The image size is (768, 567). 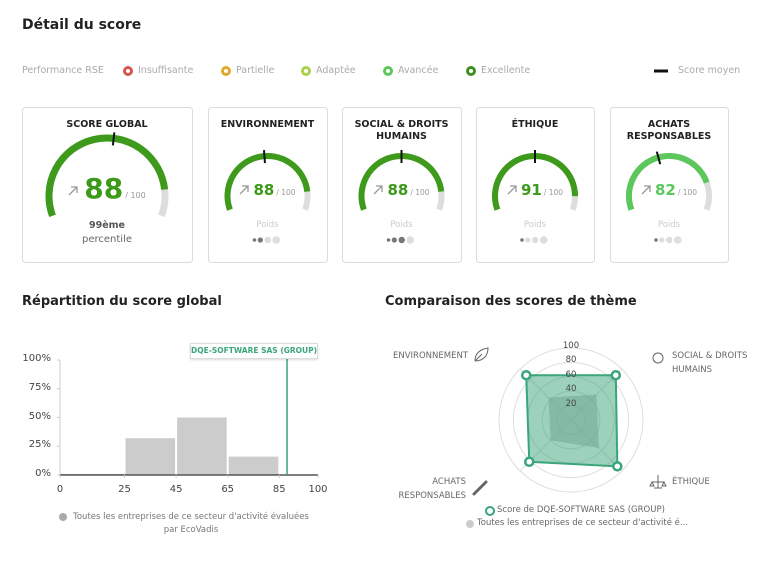 I want to click on radar-category: ÉTHIQUE, so click(x=691, y=482).